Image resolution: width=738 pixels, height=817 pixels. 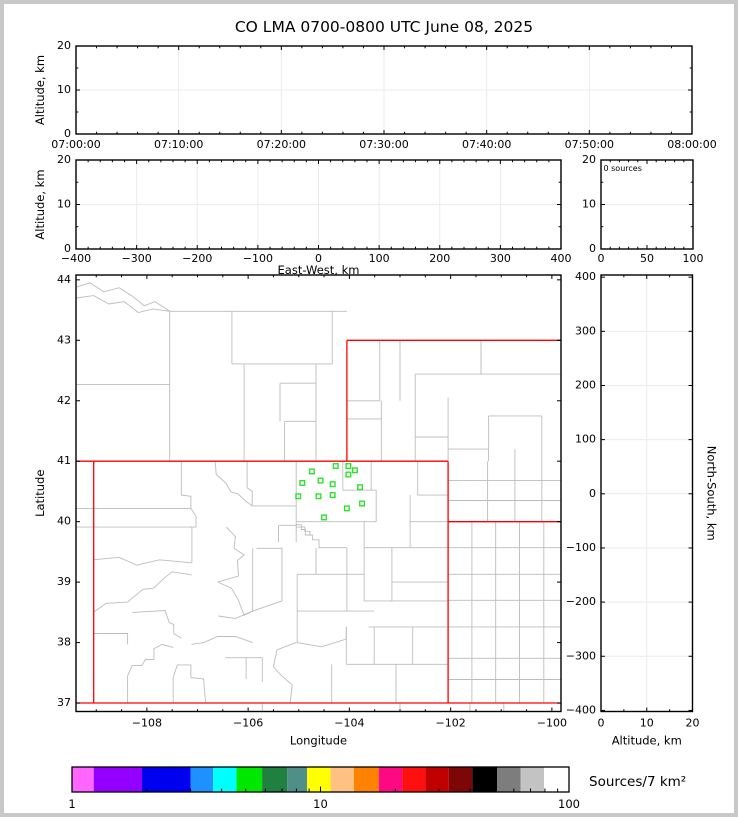 I want to click on time-axis-tick-label: 07:30:00, so click(x=383, y=144).